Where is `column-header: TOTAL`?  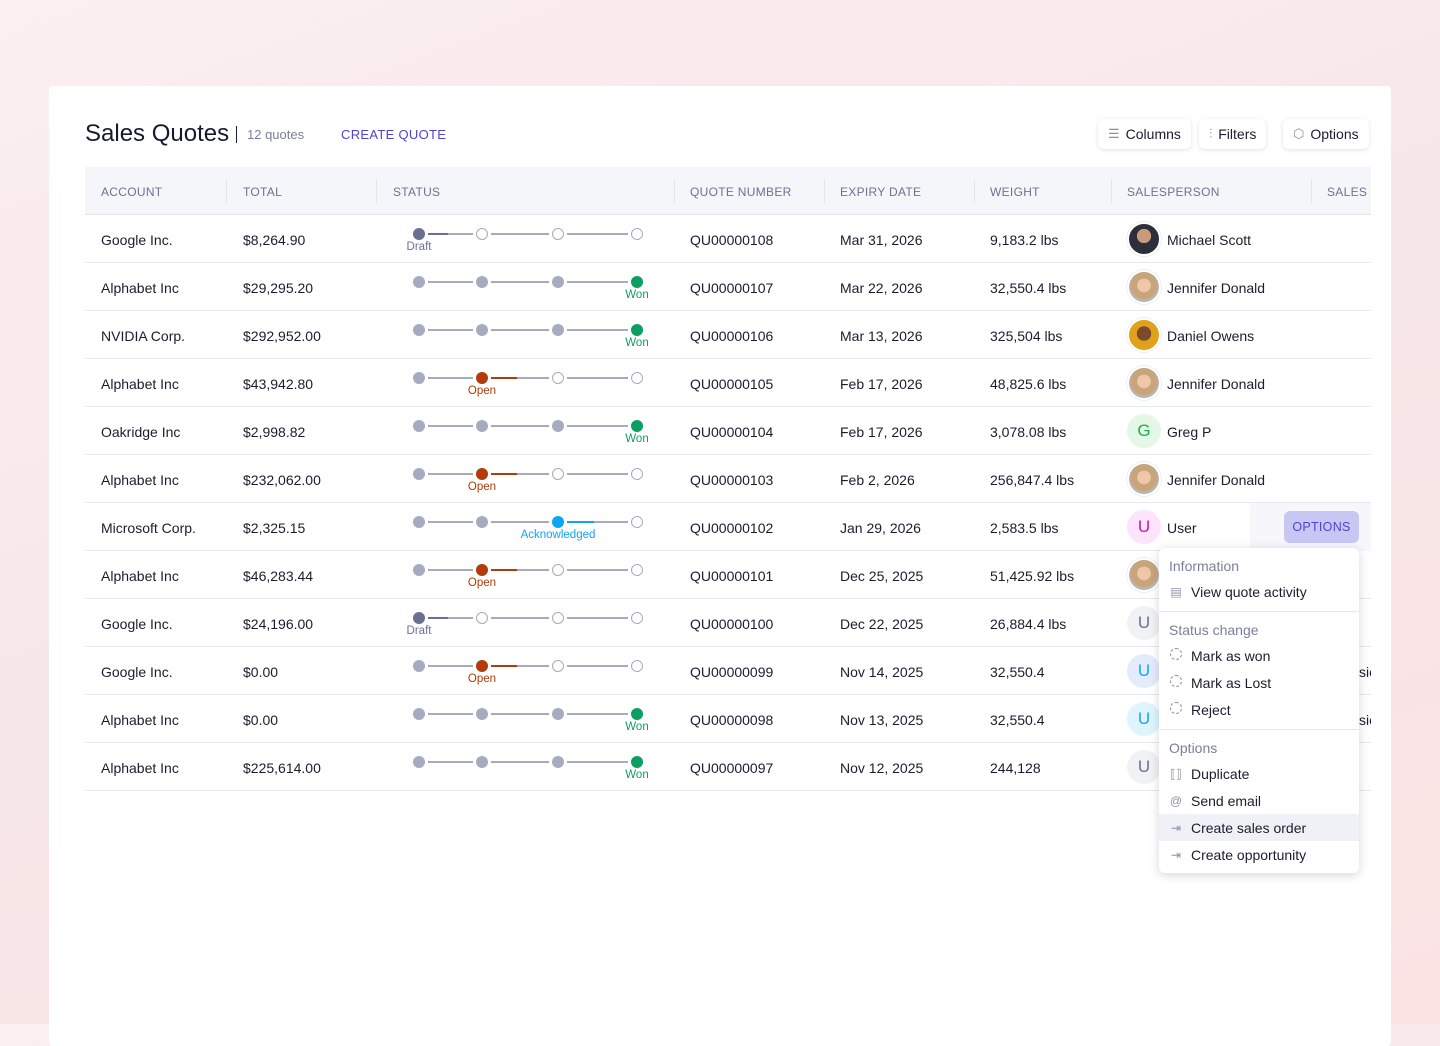 column-header: TOTAL is located at coordinates (263, 192).